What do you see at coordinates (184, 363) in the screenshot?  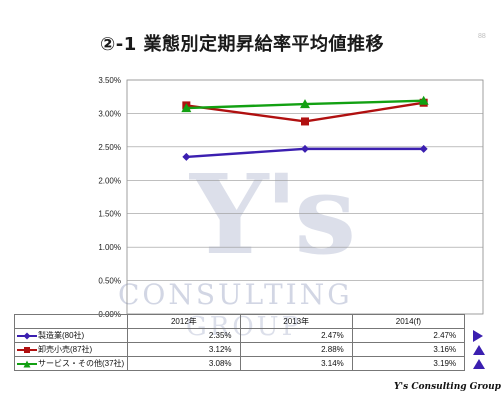 I see `data-cell: 3.08%` at bounding box center [184, 363].